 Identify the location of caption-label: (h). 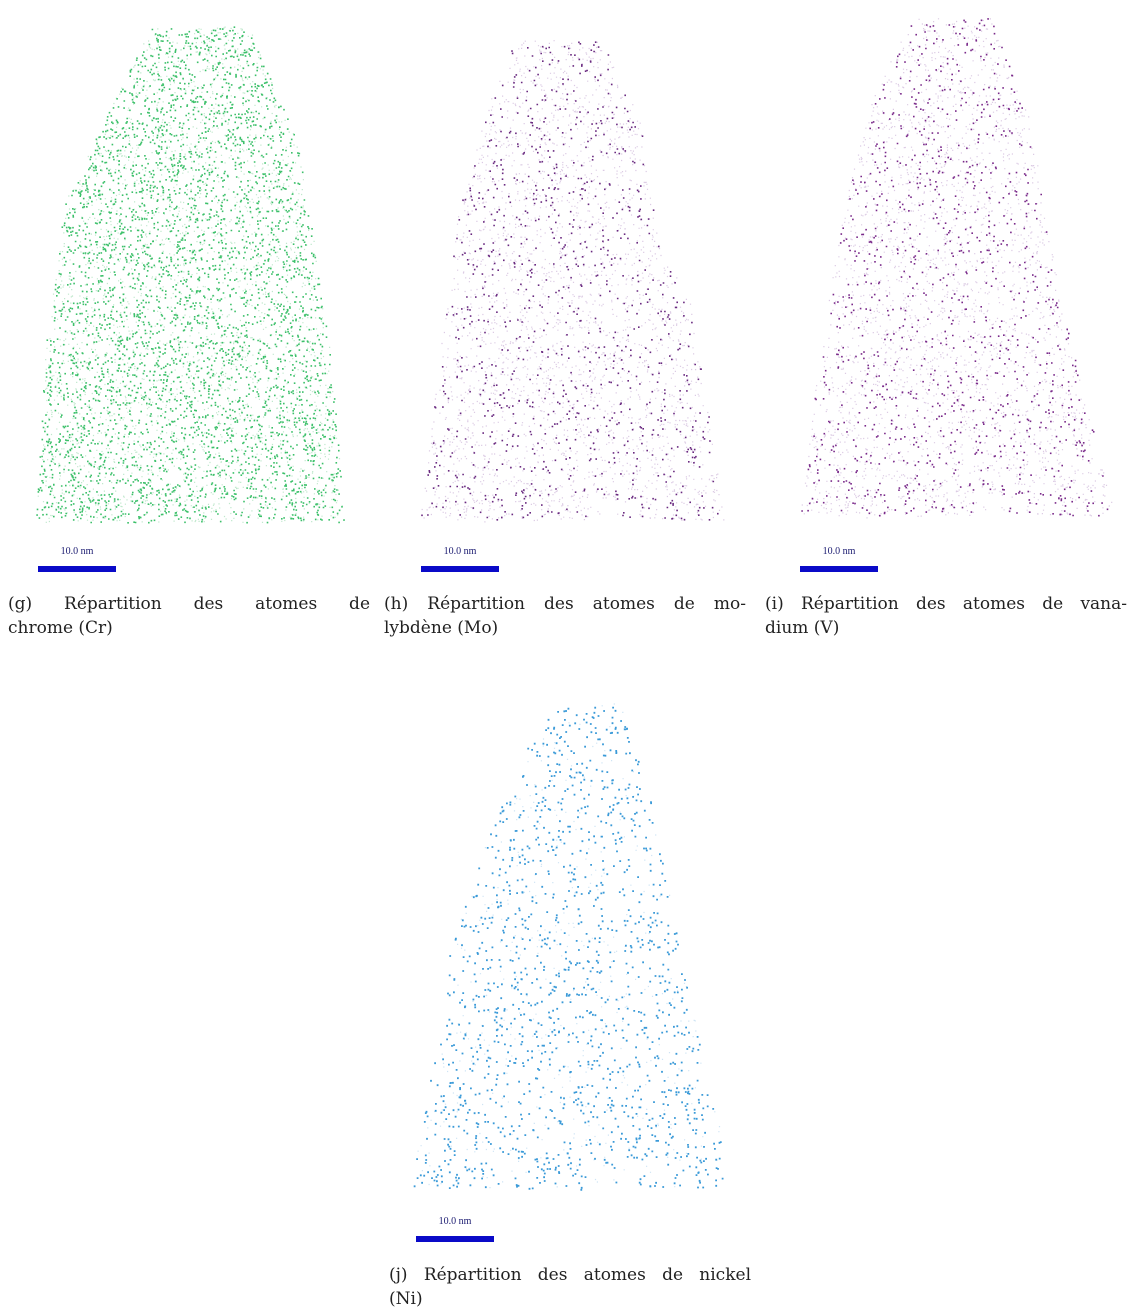
(396, 604).